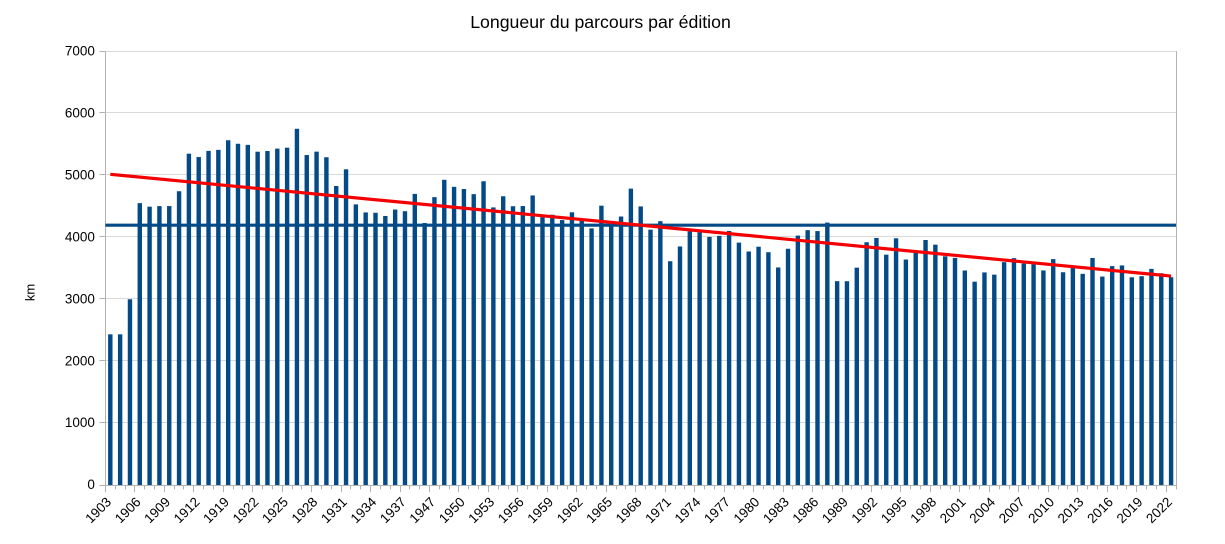  Describe the element at coordinates (80, 112) in the screenshot. I see `svg-text: 6000` at that location.